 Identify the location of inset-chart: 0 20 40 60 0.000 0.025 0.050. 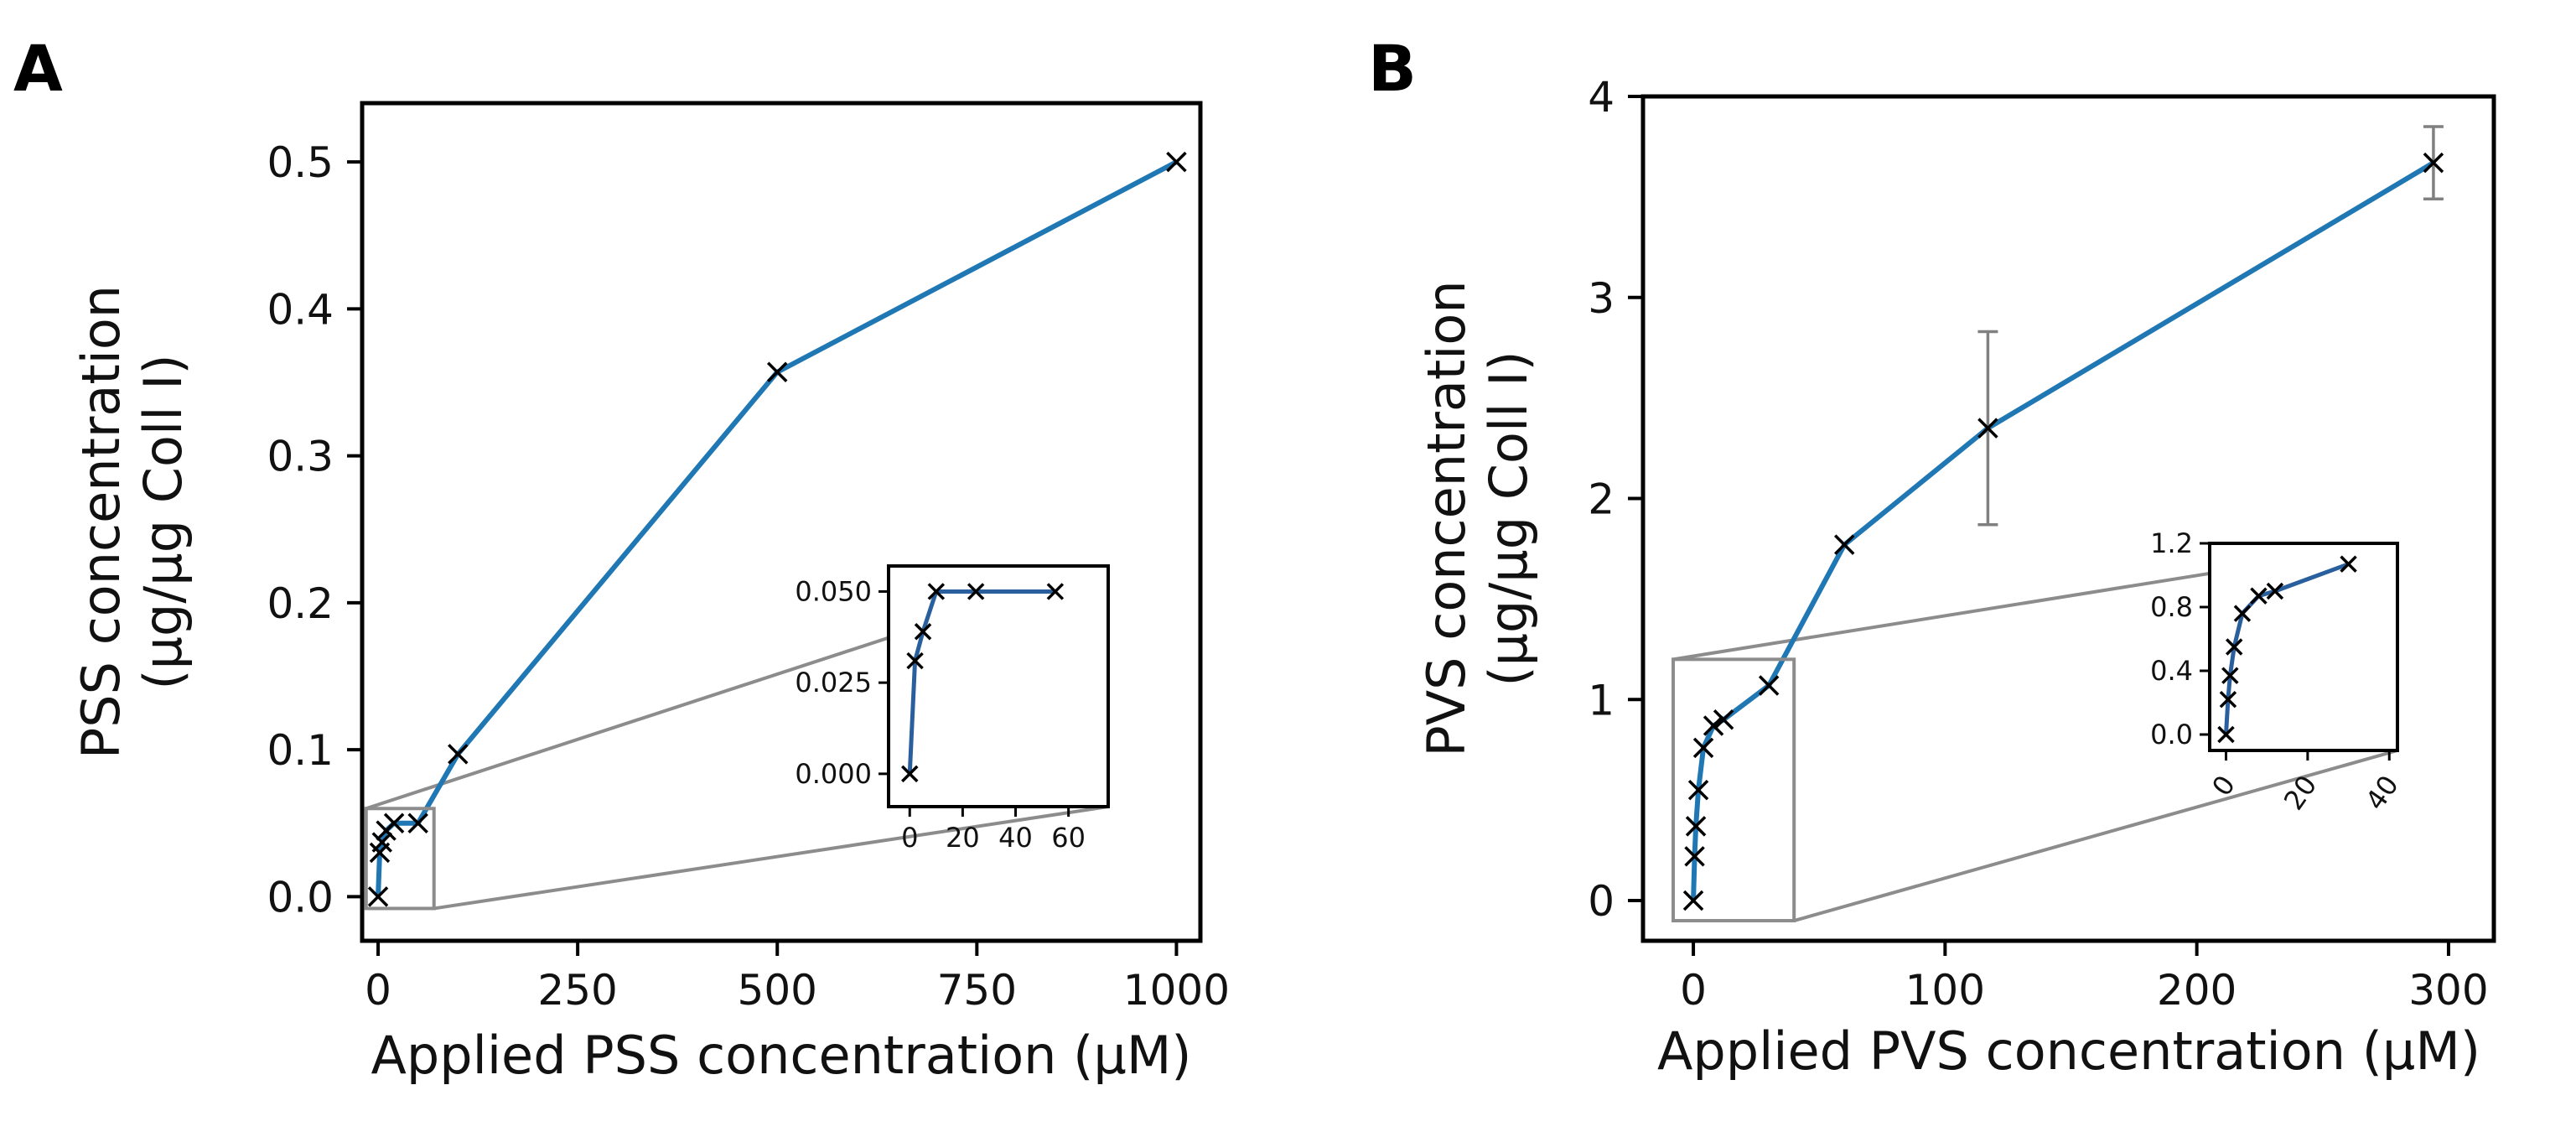
(952, 709).